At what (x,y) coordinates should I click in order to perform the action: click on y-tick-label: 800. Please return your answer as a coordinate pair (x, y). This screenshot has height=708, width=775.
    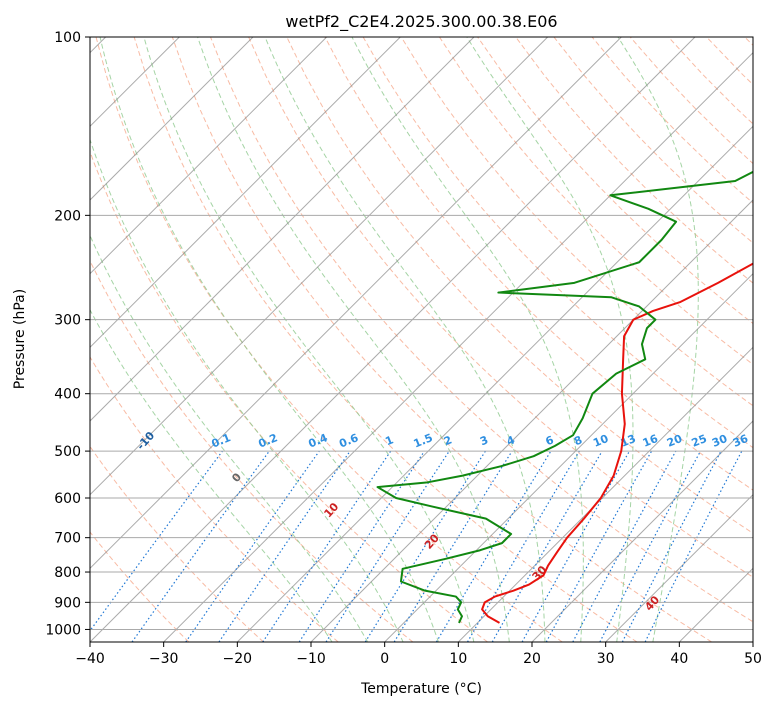
    Looking at the image, I should click on (67, 573).